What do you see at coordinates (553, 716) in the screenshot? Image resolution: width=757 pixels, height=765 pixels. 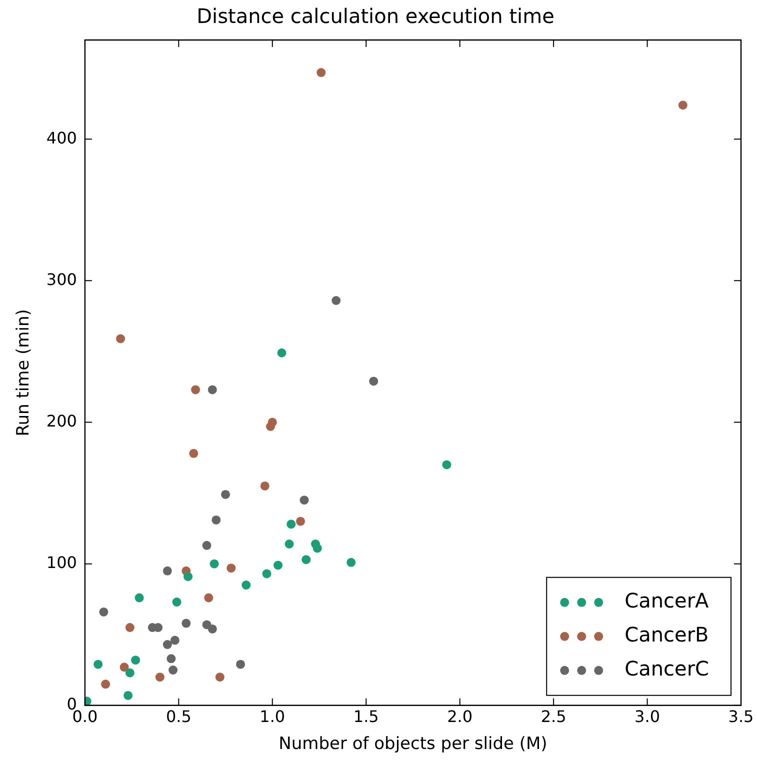 I see `x-tick-label: 2.5` at bounding box center [553, 716].